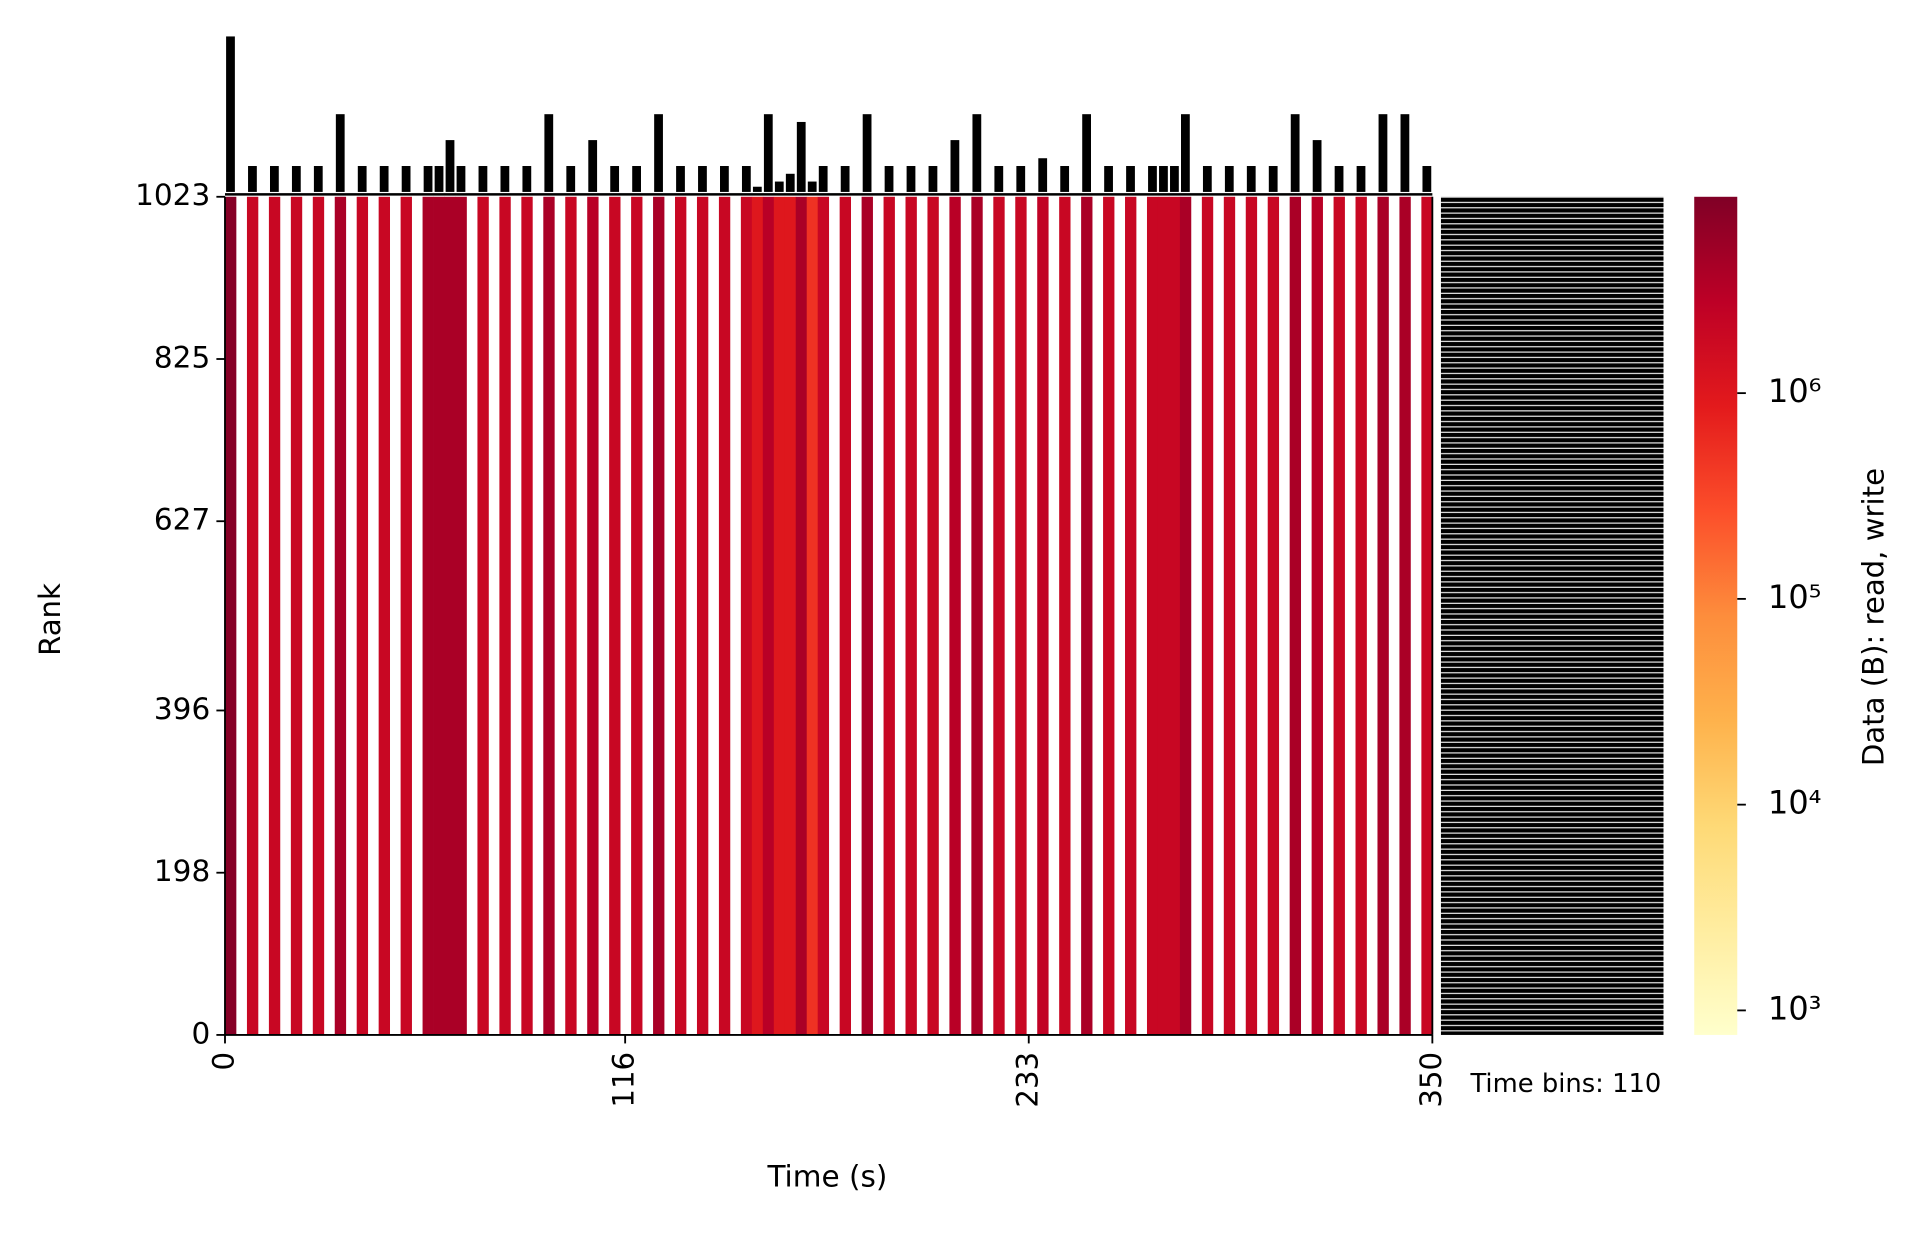 This screenshot has height=1239, width=1918. Describe the element at coordinates (826, 1177) in the screenshot. I see `x-axis-label: Time (s)` at that location.